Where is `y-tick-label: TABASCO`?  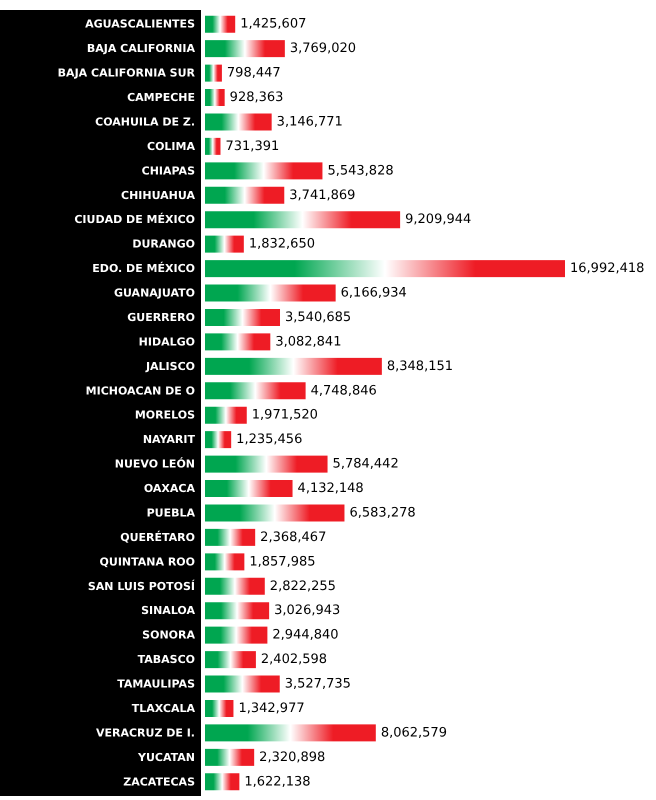
y-tick-label: TABASCO is located at coordinates (166, 659).